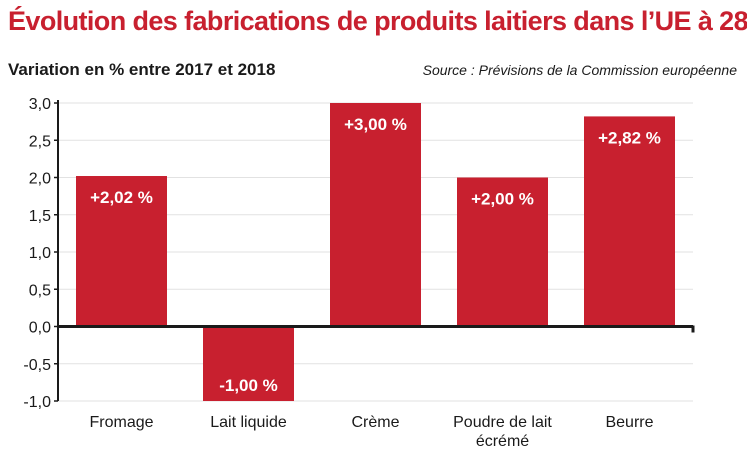  Describe the element at coordinates (142, 69) in the screenshot. I see `chart-subtitle: Variation en % entre 2017 et 2018` at that location.